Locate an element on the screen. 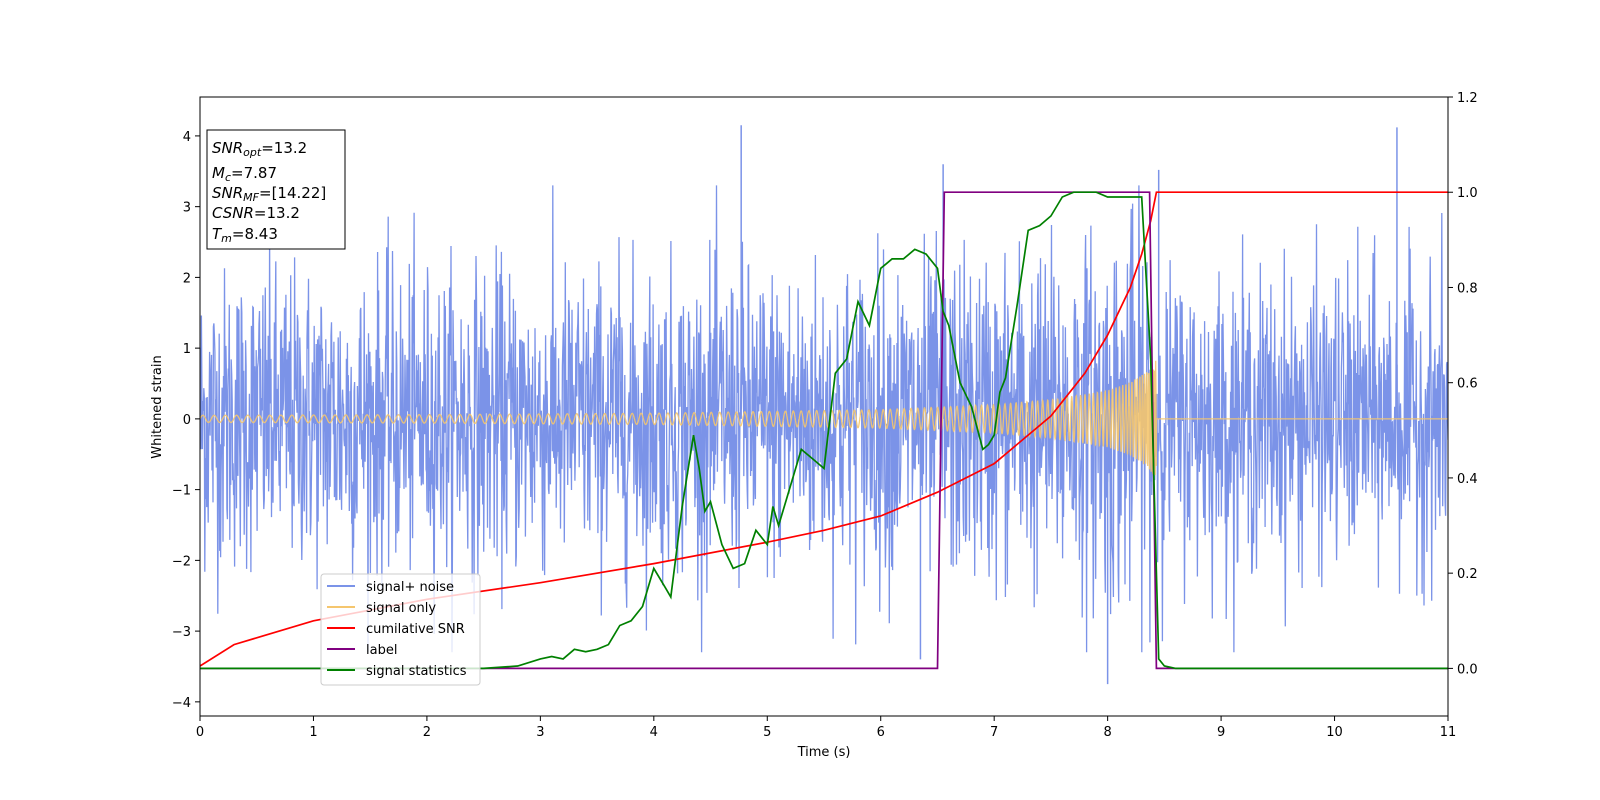  legend-entry: signal statistics is located at coordinates (416, 671).